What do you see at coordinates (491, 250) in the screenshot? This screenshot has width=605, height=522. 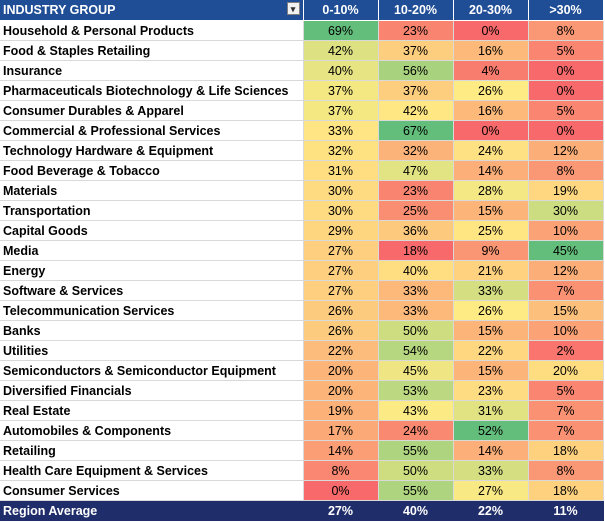 I see `percentage-cell: 9%` at bounding box center [491, 250].